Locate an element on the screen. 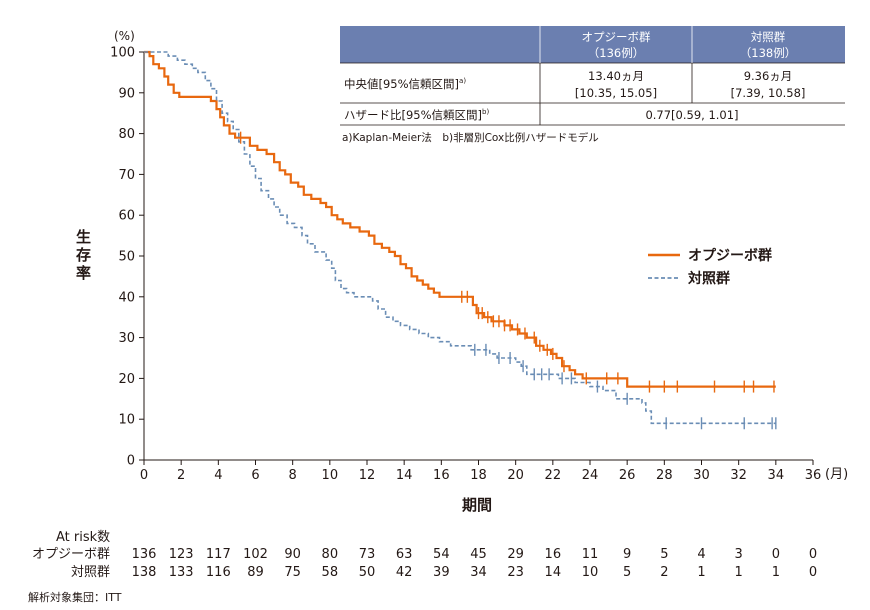  x-tick-label: 2 is located at coordinates (181, 475).